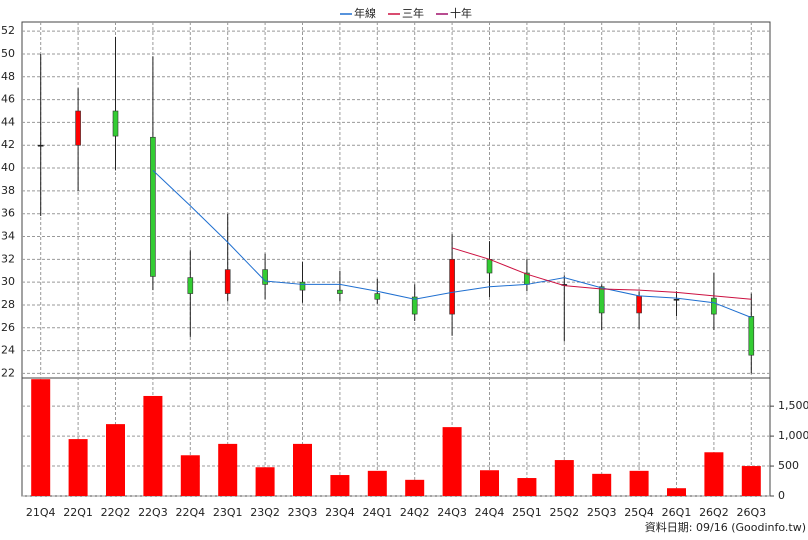 Image resolution: width=808 pixels, height=540 pixels. I want to click on y-tick-label: 28, so click(8, 304).